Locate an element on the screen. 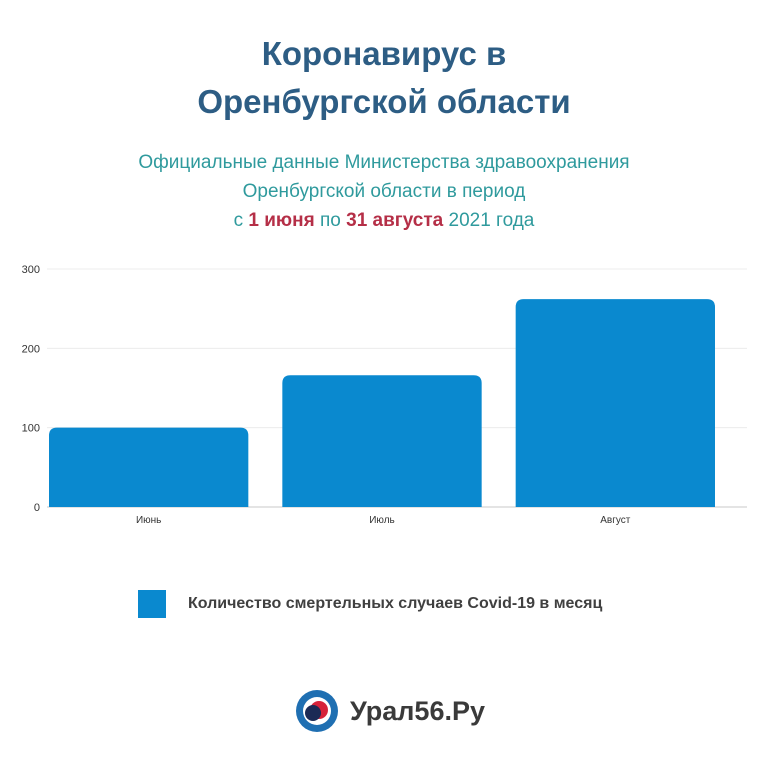 The image size is (768, 768). ural56-logo-icon is located at coordinates (317, 711).